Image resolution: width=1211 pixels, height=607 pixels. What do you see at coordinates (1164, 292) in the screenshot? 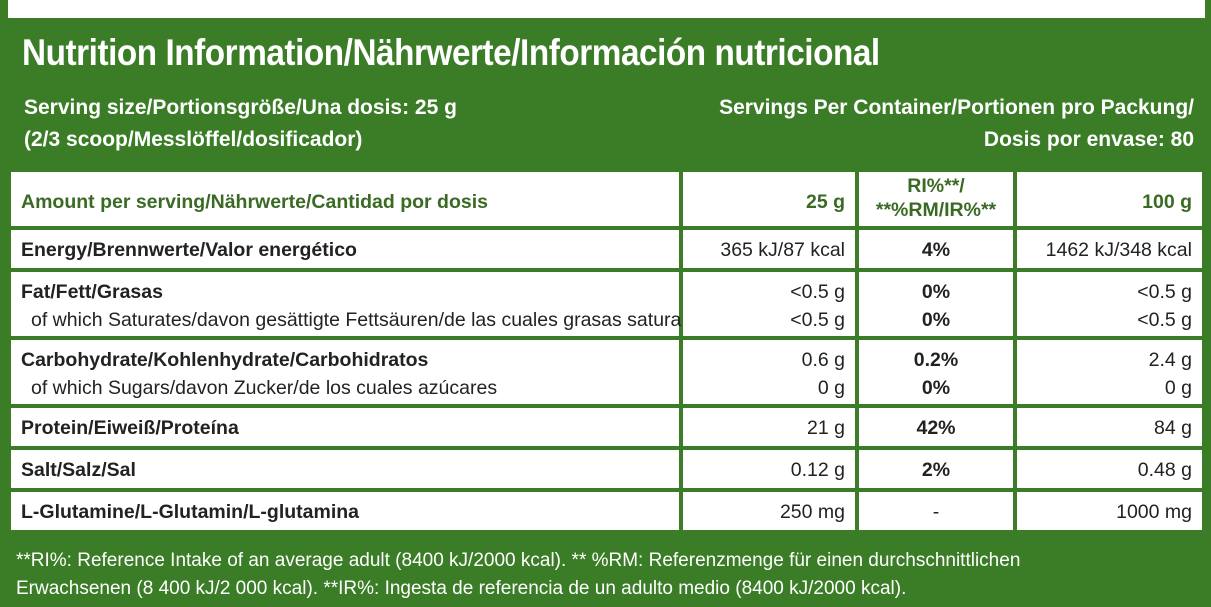
I see `row-main-per100: <0.5 g` at bounding box center [1164, 292].